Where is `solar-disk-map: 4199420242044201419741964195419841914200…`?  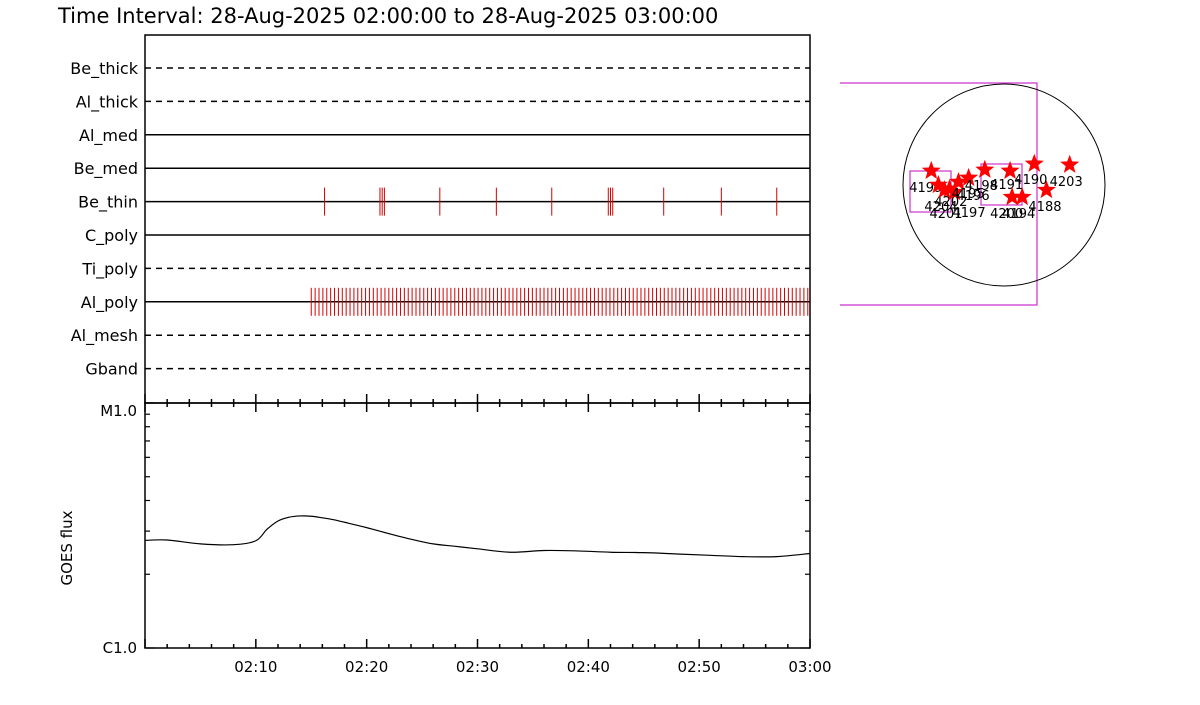
solar-disk-map: 4199420242044201419741964195419841914200… is located at coordinates (973, 194).